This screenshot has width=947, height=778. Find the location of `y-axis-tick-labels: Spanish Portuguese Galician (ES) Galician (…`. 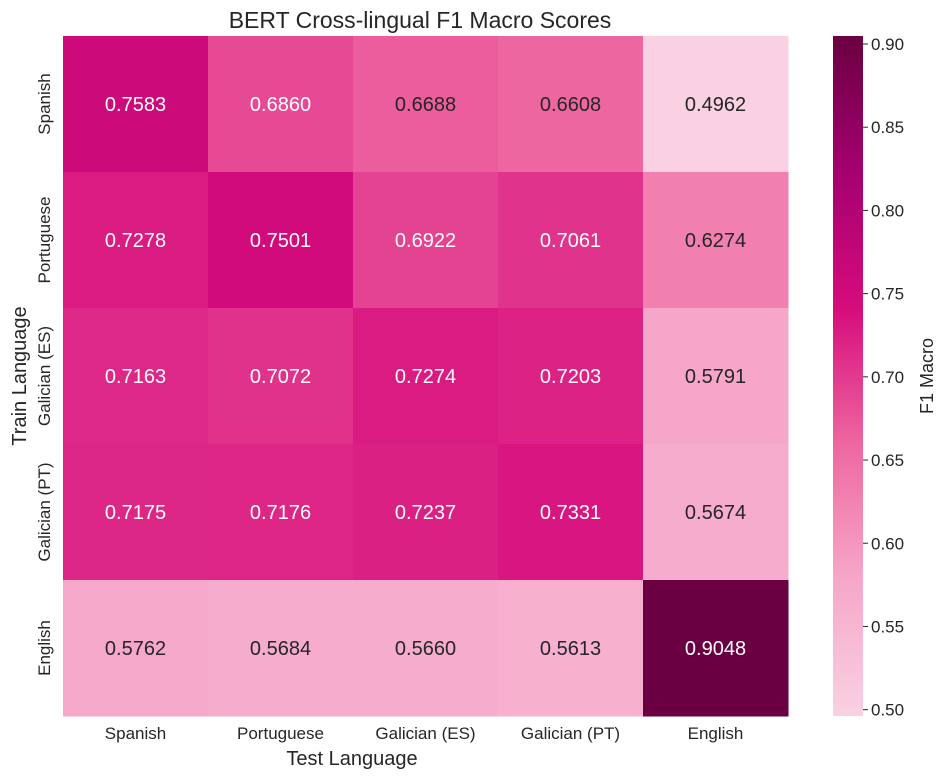

y-axis-tick-labels: Spanish Portuguese Galician (ES) Galician (… is located at coordinates (44, 374).